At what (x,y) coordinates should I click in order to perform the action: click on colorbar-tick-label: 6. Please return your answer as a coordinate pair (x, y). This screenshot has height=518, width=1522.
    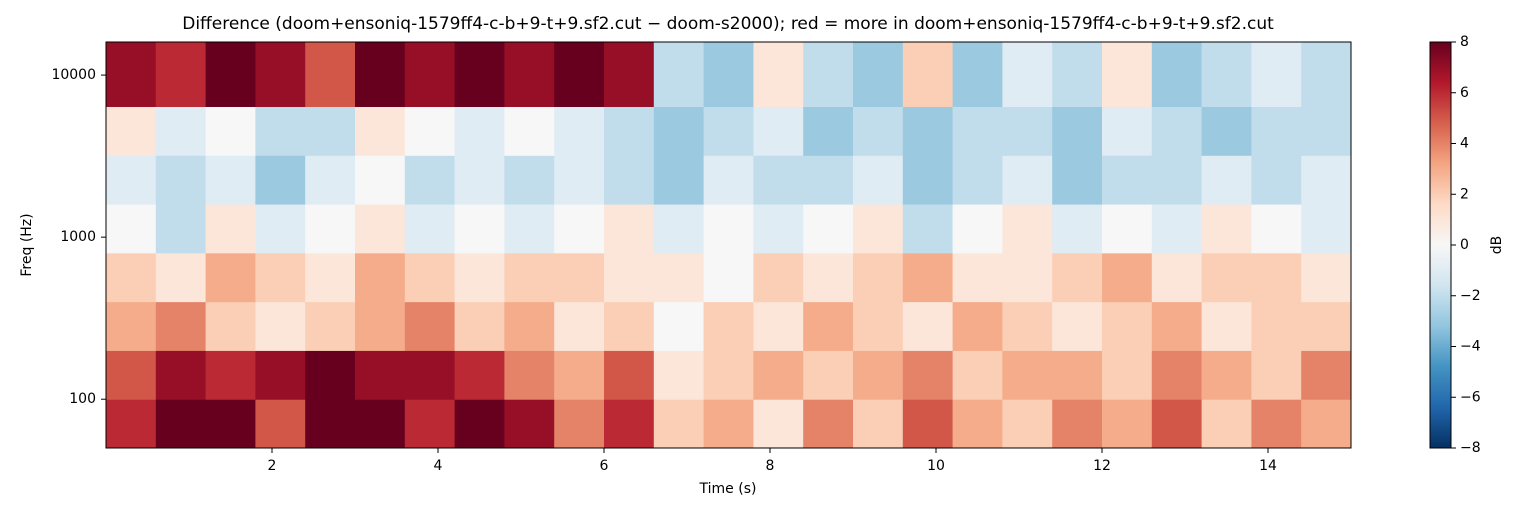
    Looking at the image, I should click on (1464, 93).